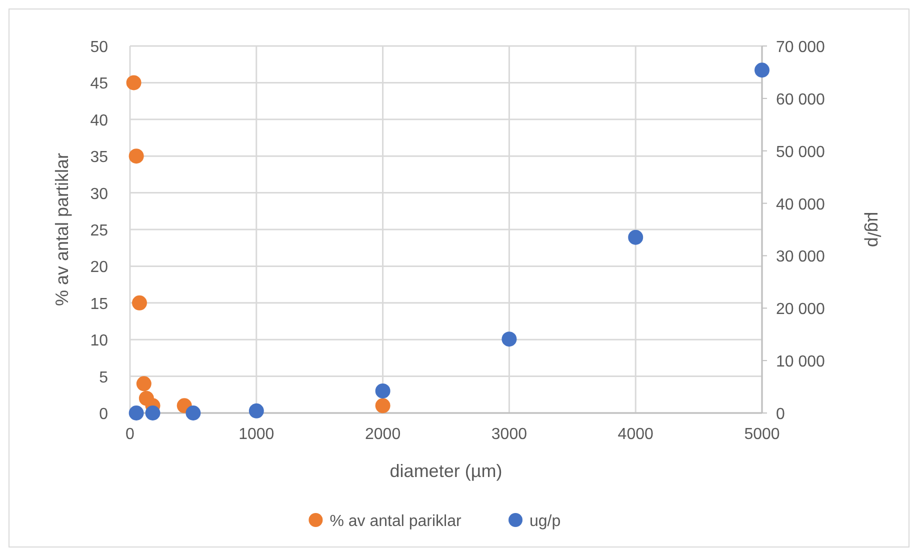 The image size is (918, 555). Describe the element at coordinates (103, 414) in the screenshot. I see `y-tick-label: 0` at that location.